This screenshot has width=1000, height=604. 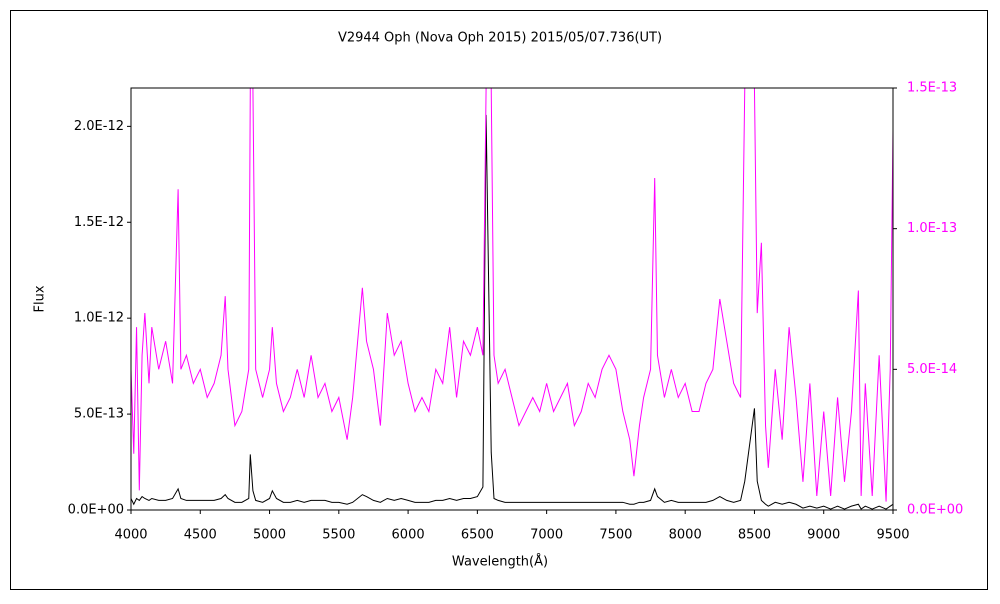 What do you see at coordinates (477, 535) in the screenshot?
I see `x-tick-label: 6500` at bounding box center [477, 535].